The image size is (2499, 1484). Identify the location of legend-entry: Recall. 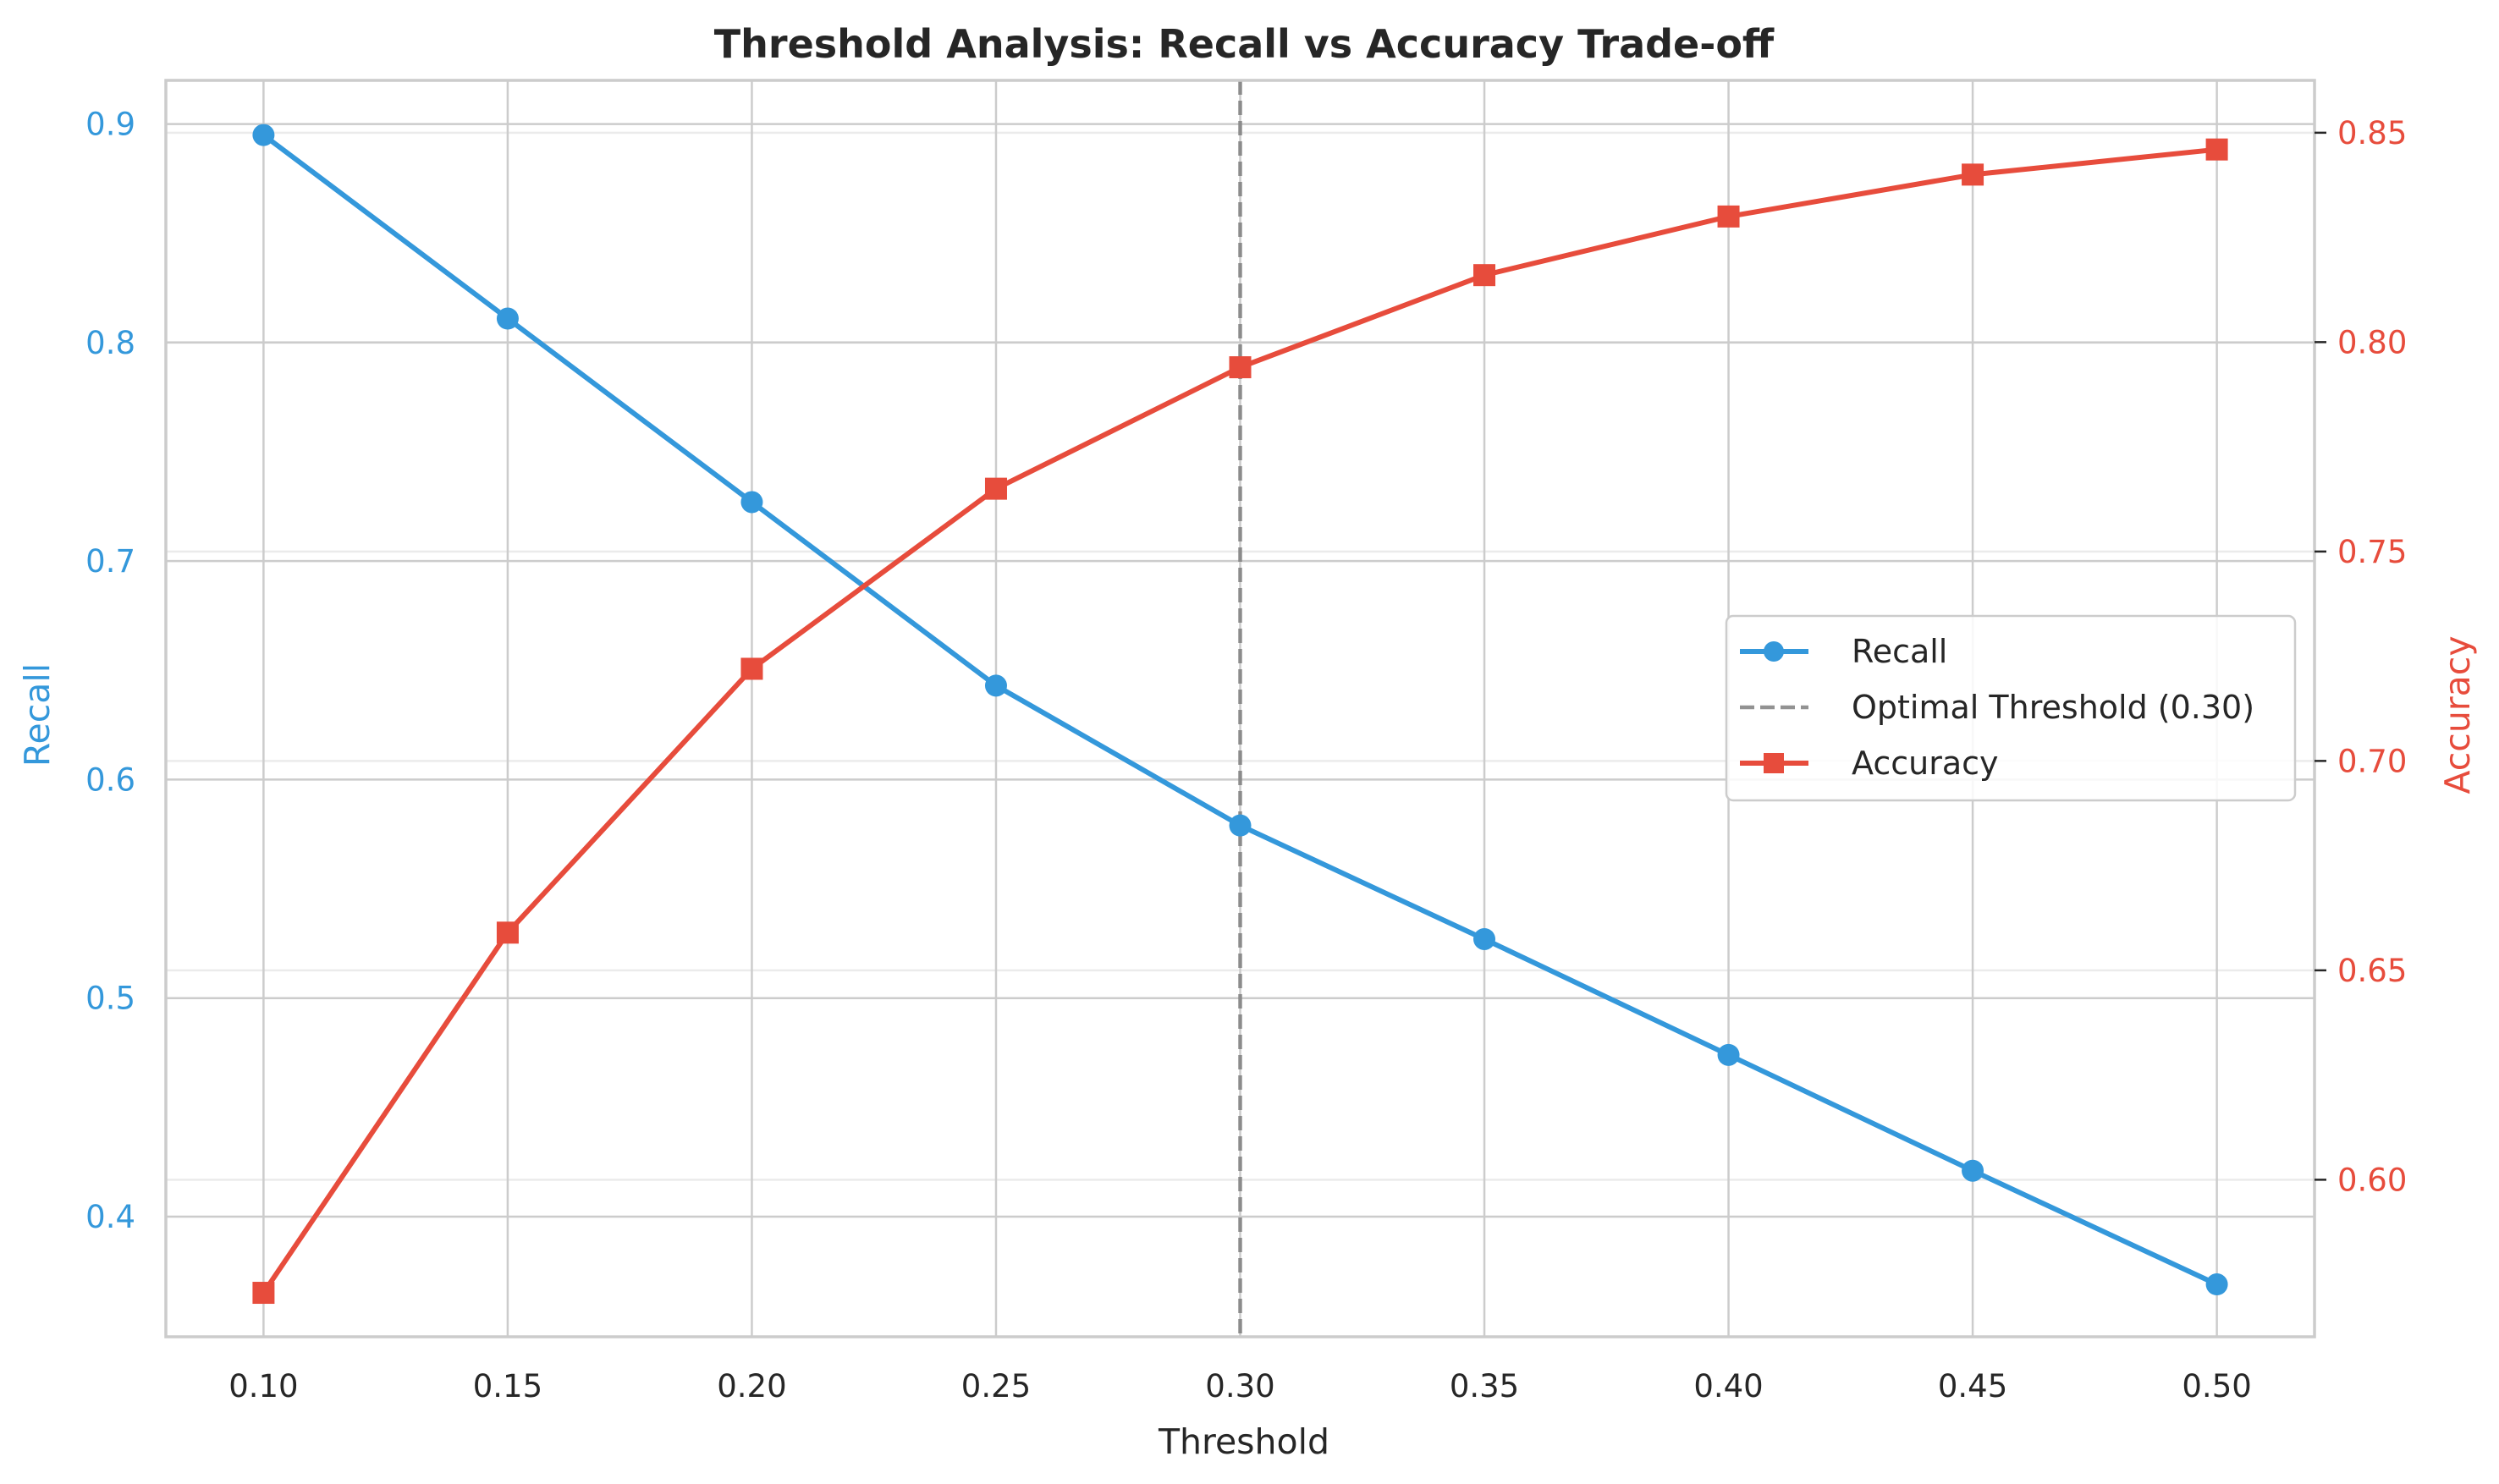
(1843, 651).